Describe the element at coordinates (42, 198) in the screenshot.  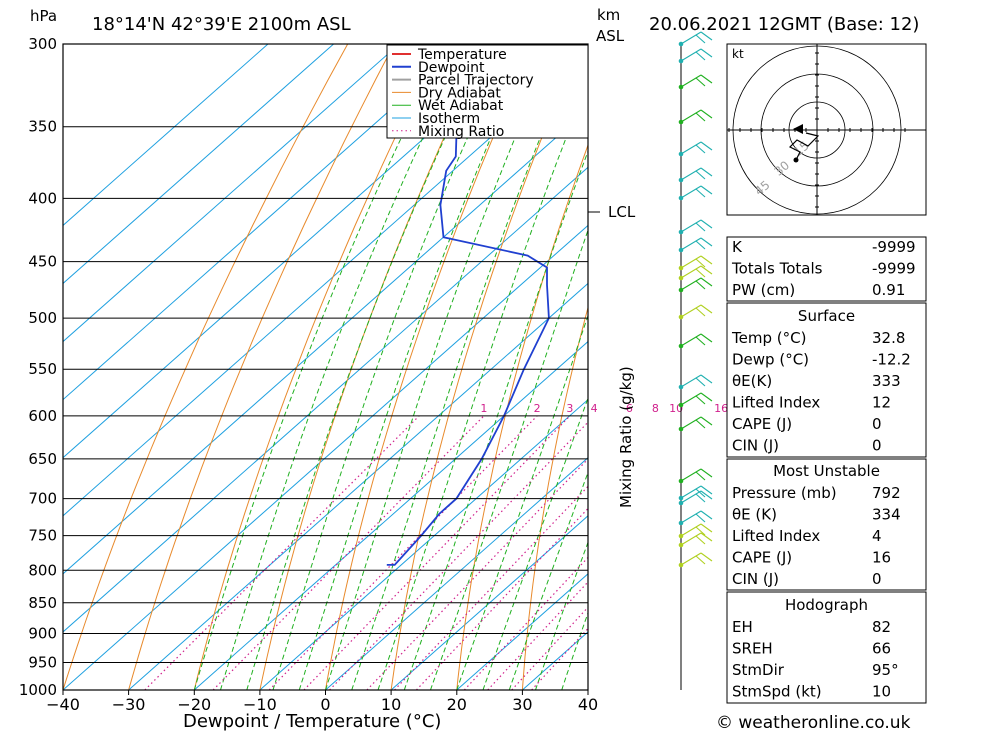
I see `pressure-label: 400` at that location.